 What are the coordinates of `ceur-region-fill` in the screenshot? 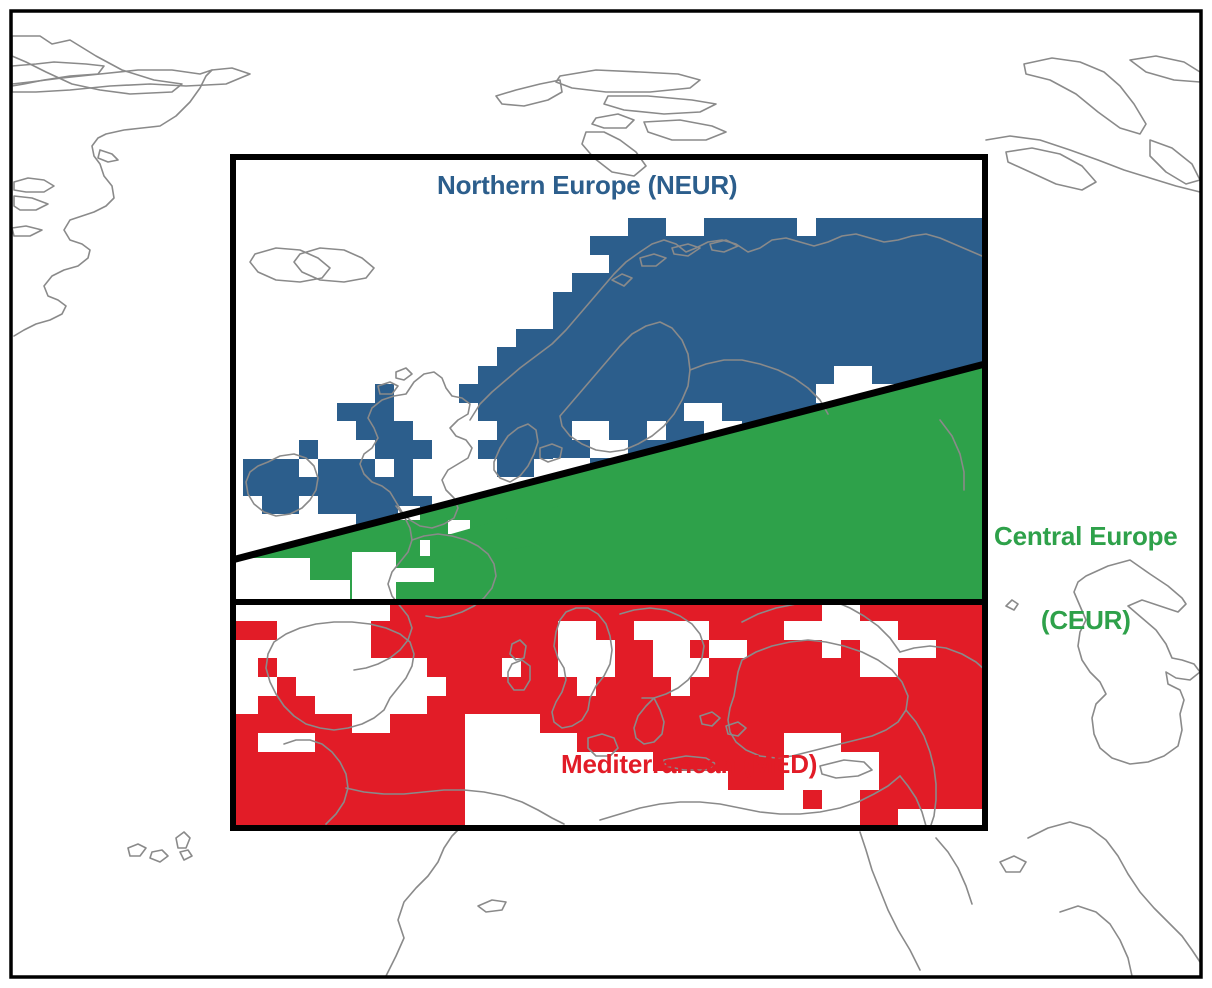 It's located at (610, 482).